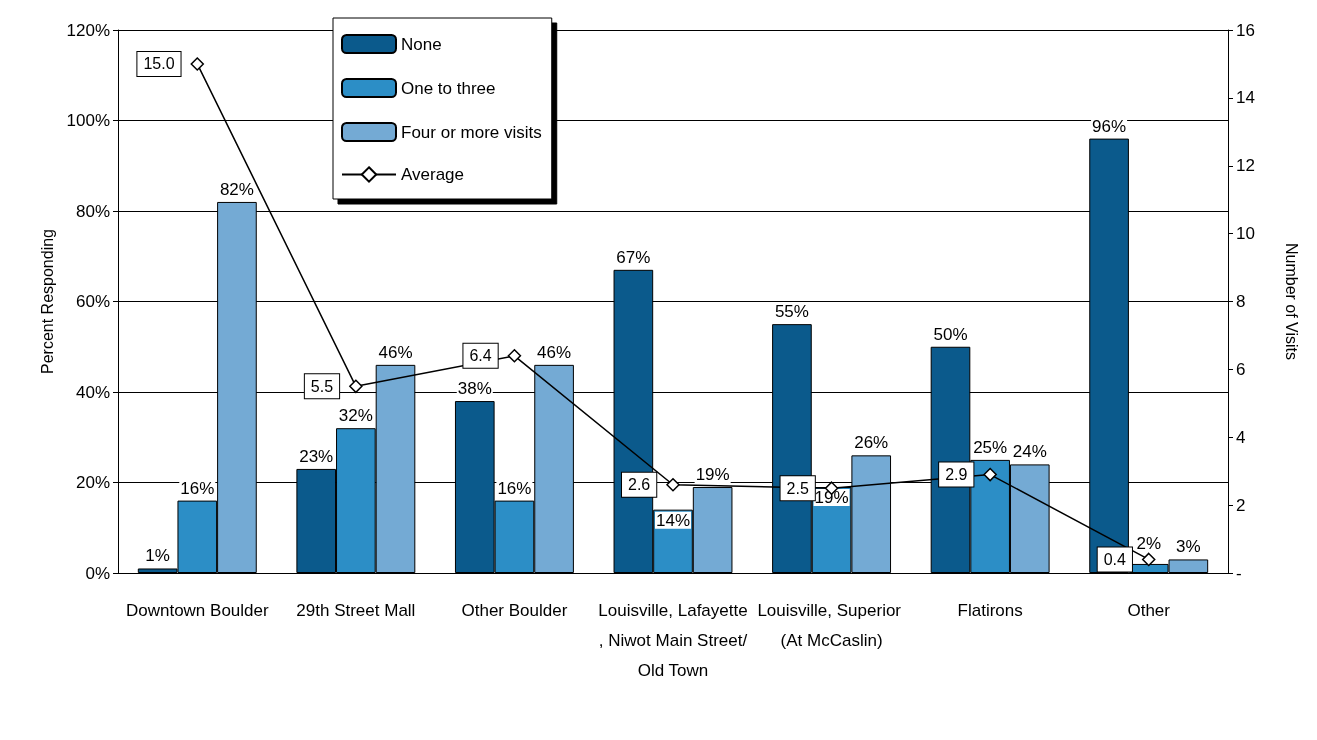  What do you see at coordinates (355, 416) in the screenshot?
I see `data-label: 32%` at bounding box center [355, 416].